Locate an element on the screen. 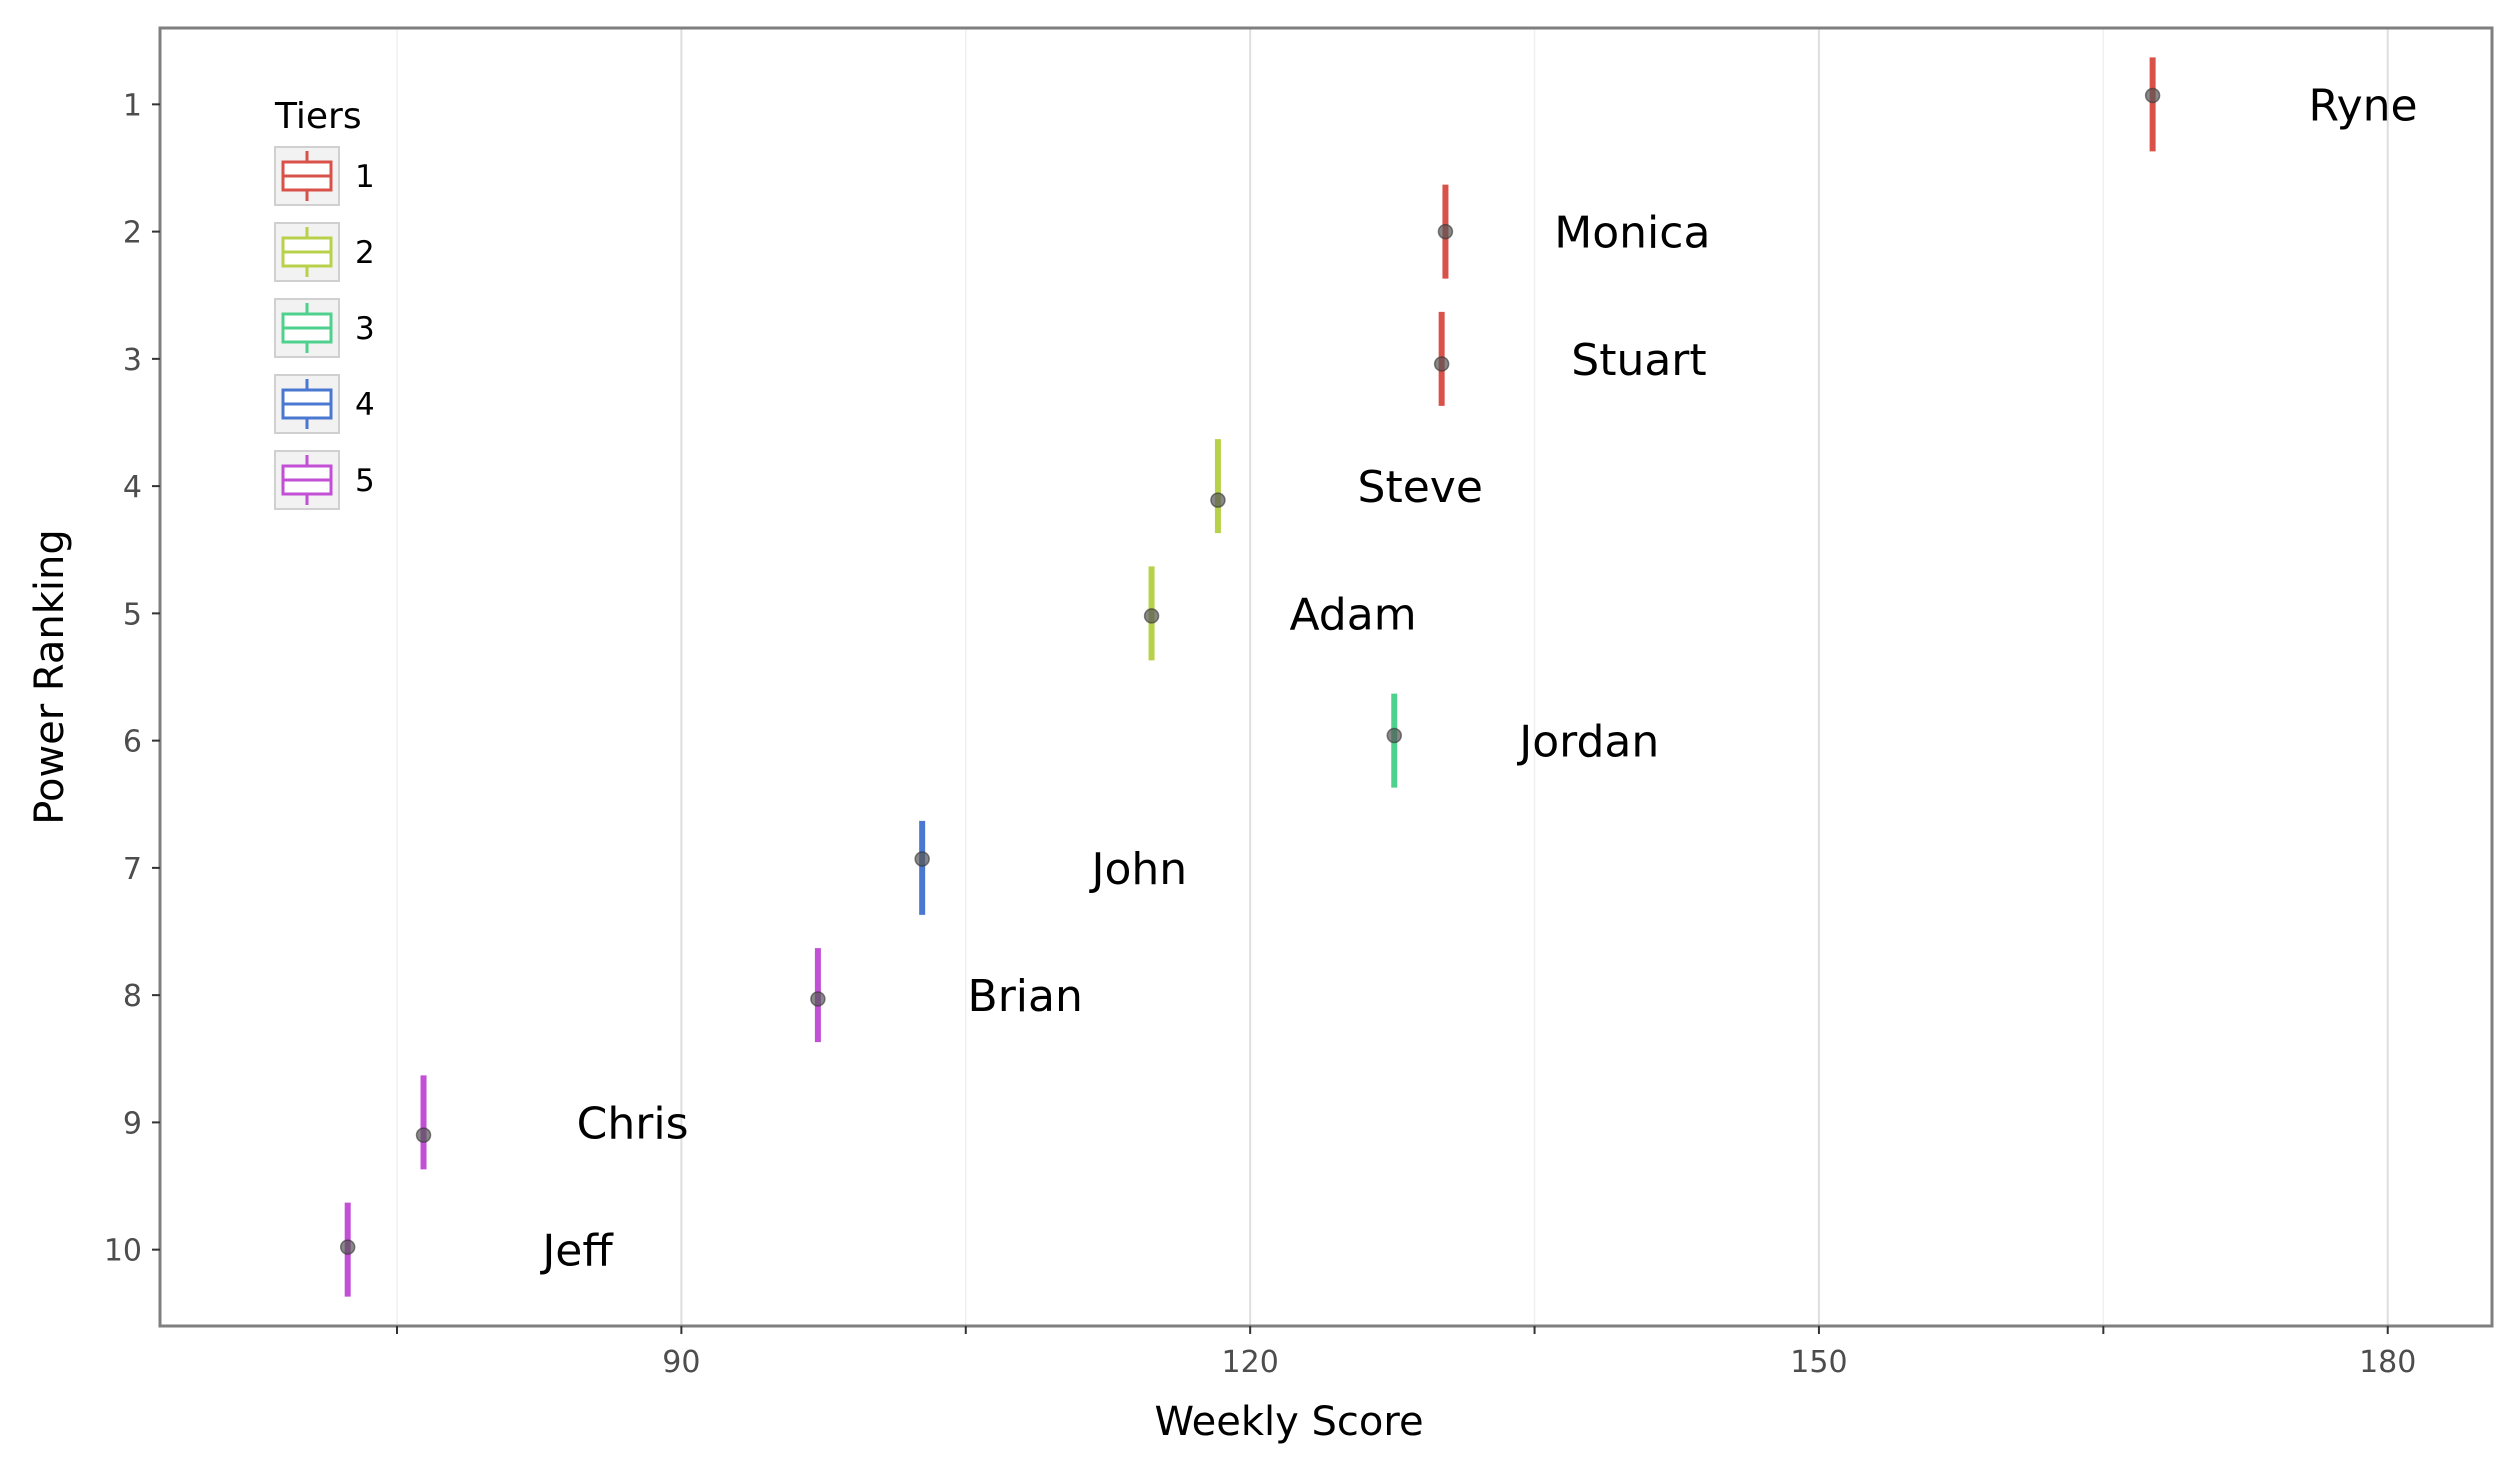 Image resolution: width=2515 pixels, height=1473 pixels. data-point-chris is located at coordinates (423, 1135).